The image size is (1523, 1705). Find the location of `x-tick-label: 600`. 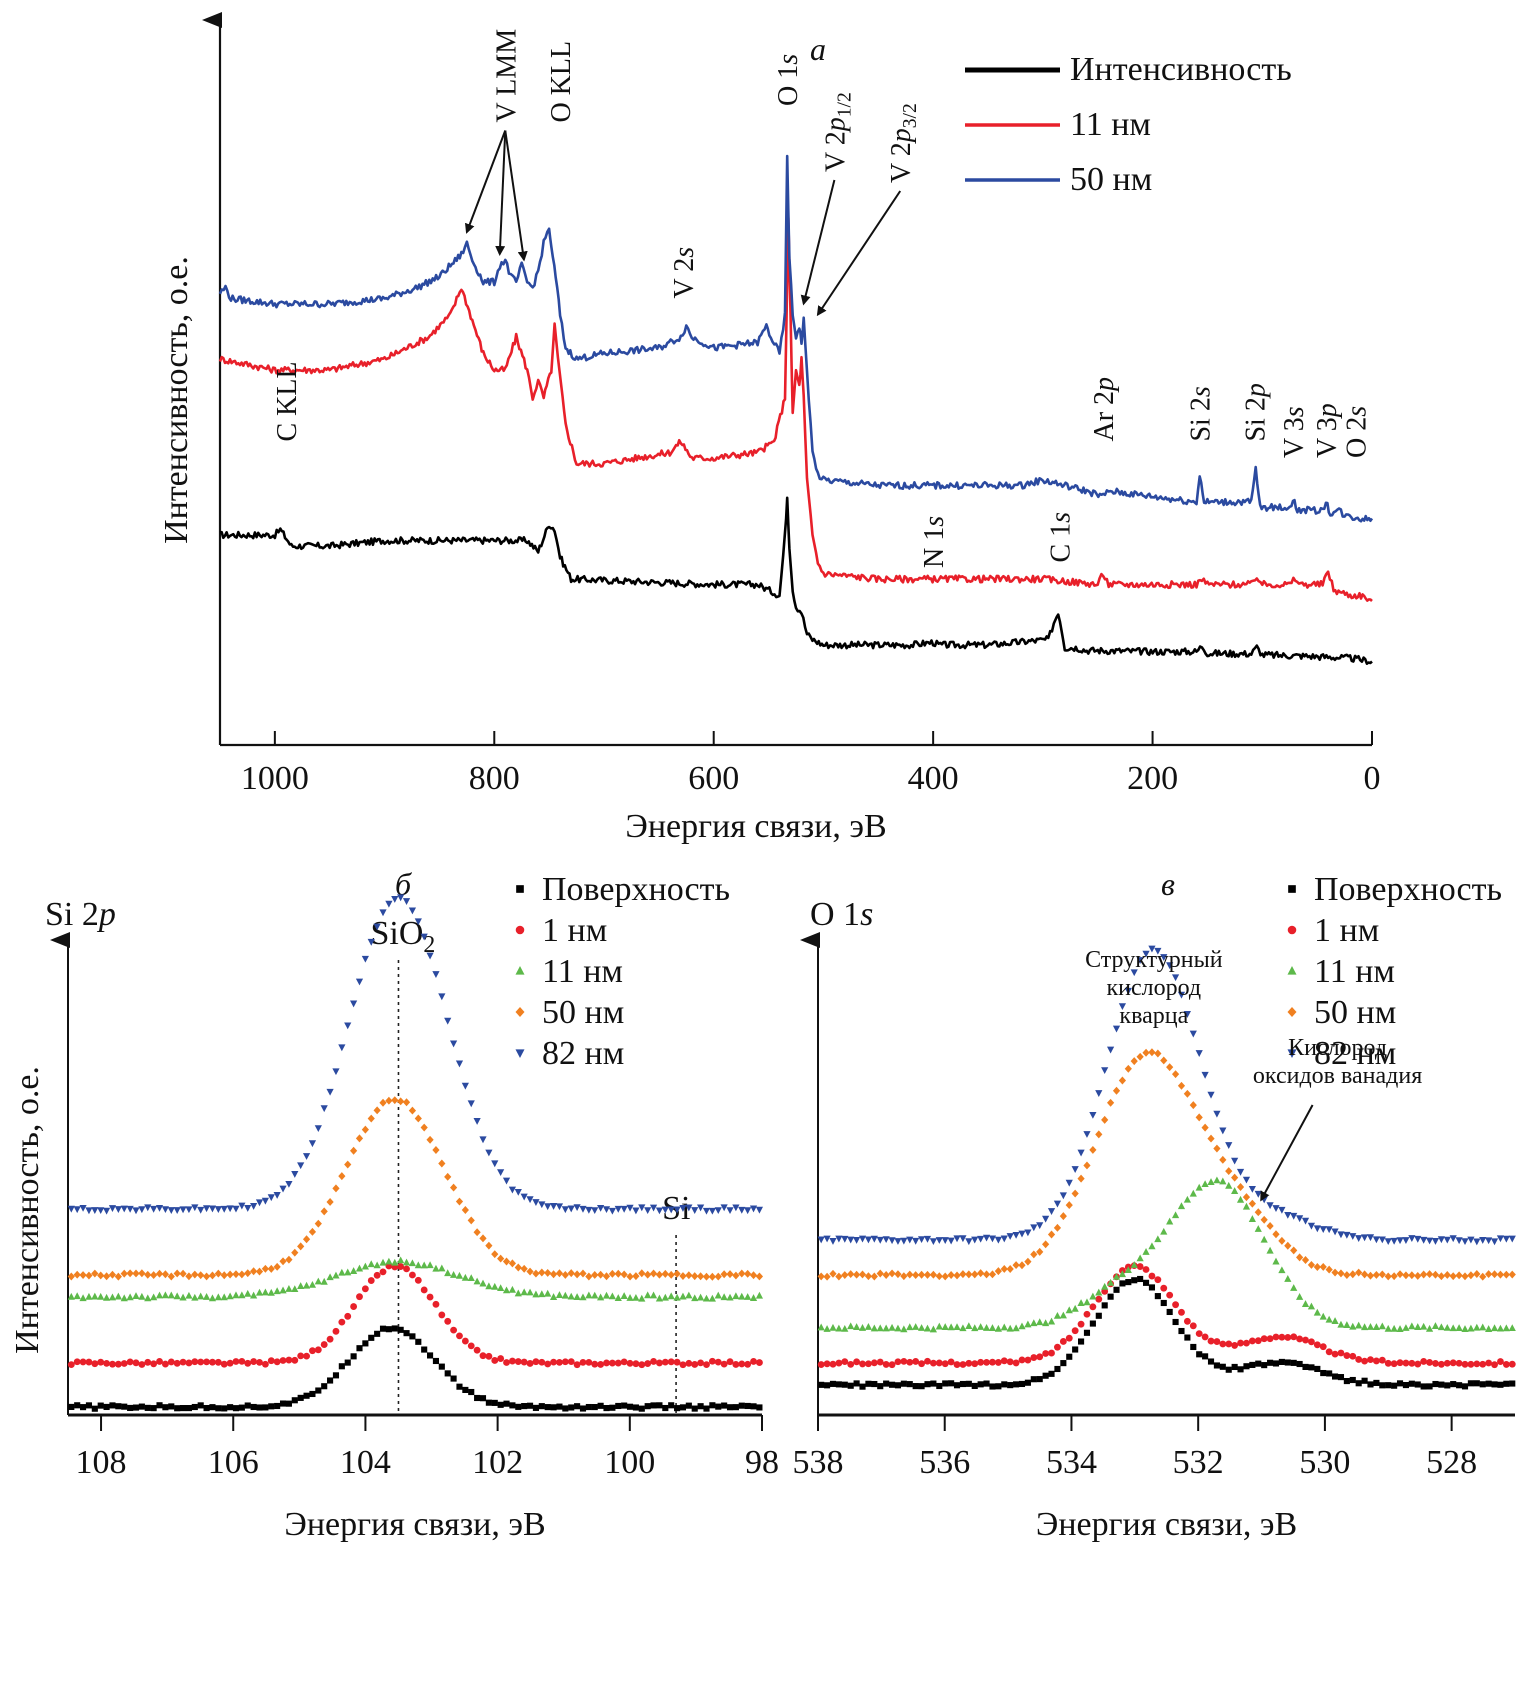

x-tick-label: 600 is located at coordinates (713, 778).